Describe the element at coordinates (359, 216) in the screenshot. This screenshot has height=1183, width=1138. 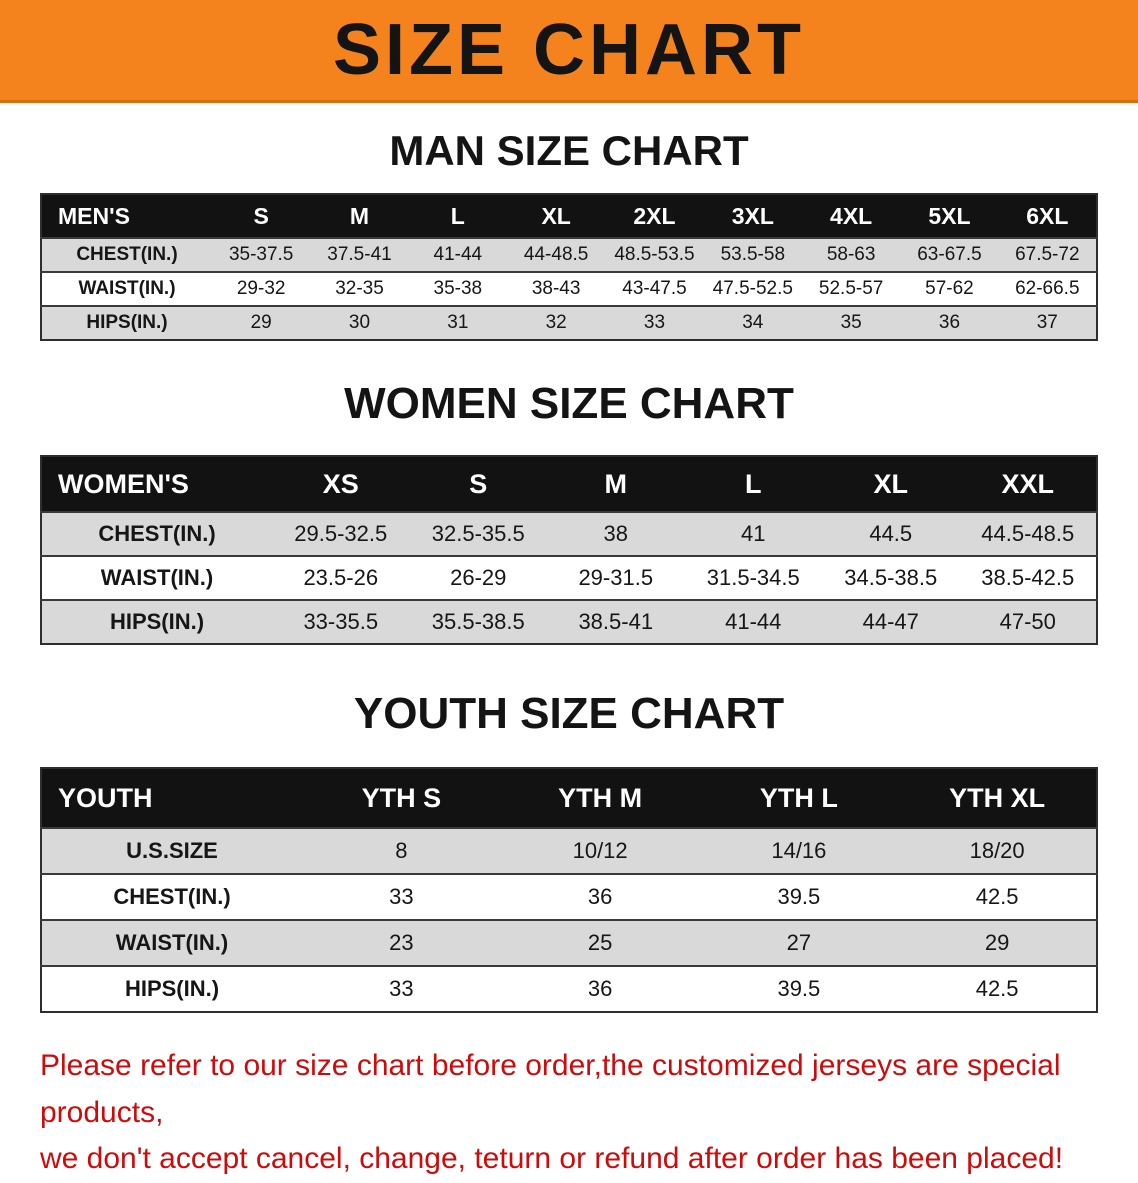
I see `size-header-cell: M` at that location.